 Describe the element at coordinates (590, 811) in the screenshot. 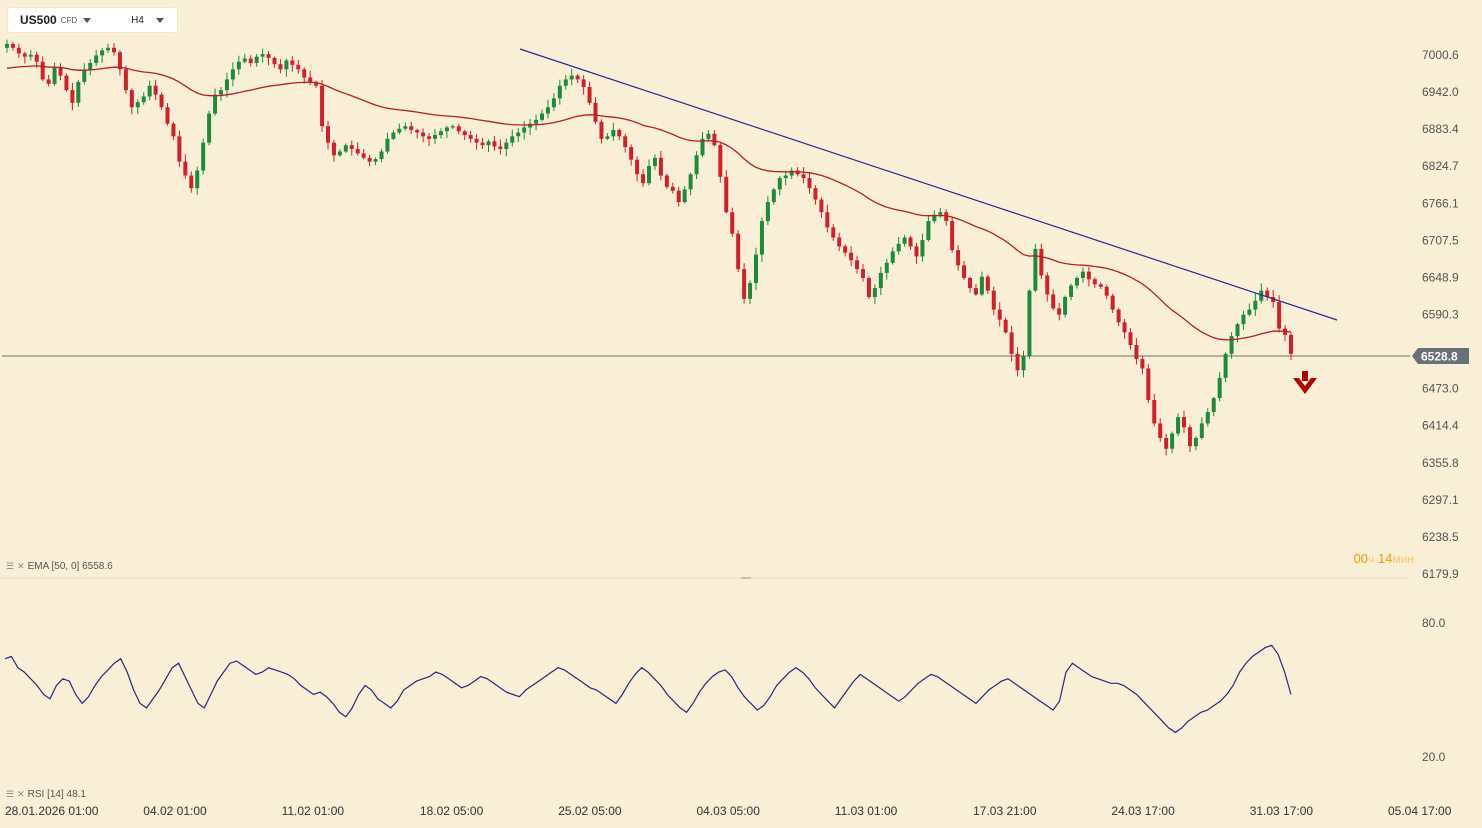

I see `time-tick-label: 25.02 05:00` at that location.